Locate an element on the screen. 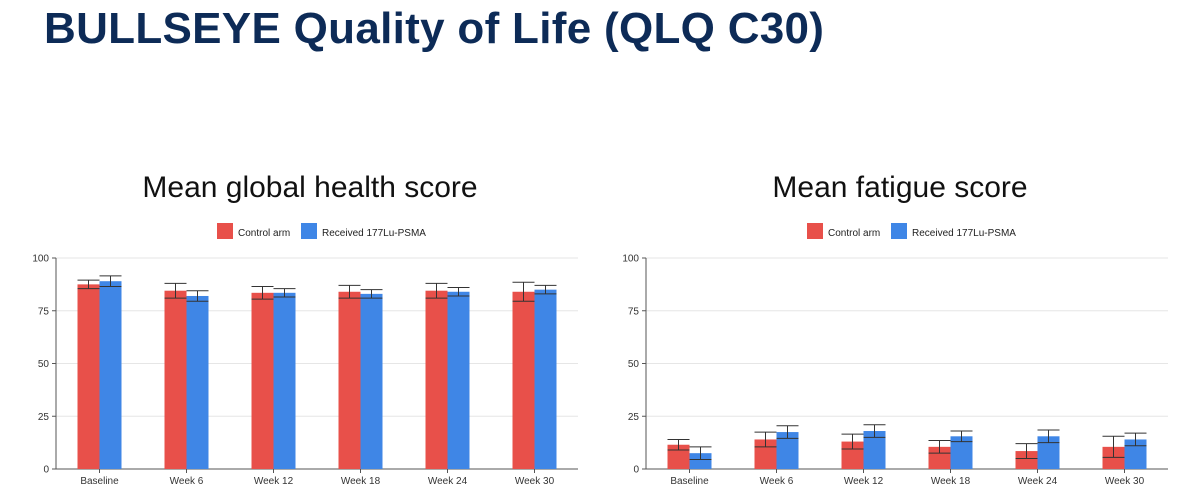 This screenshot has height=497, width=1200. chart-title: Mean fatigue score is located at coordinates (900, 187).